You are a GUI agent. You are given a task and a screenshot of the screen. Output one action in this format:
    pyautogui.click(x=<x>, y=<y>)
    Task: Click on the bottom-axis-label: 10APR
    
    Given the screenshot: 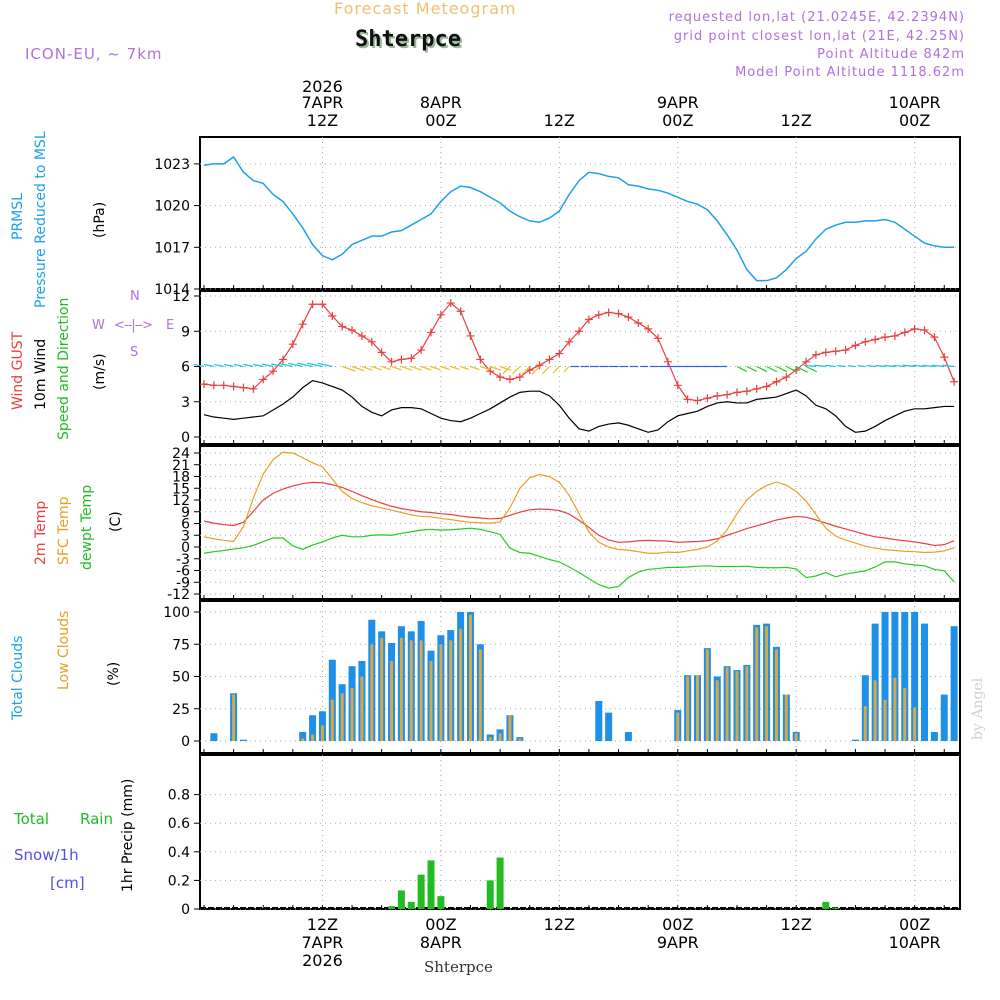 What is the action you would take?
    pyautogui.click(x=915, y=942)
    